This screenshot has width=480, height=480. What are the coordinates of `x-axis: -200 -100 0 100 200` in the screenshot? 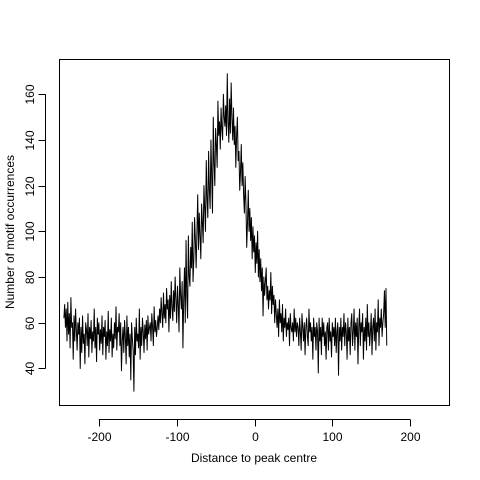 It's located at (254, 431).